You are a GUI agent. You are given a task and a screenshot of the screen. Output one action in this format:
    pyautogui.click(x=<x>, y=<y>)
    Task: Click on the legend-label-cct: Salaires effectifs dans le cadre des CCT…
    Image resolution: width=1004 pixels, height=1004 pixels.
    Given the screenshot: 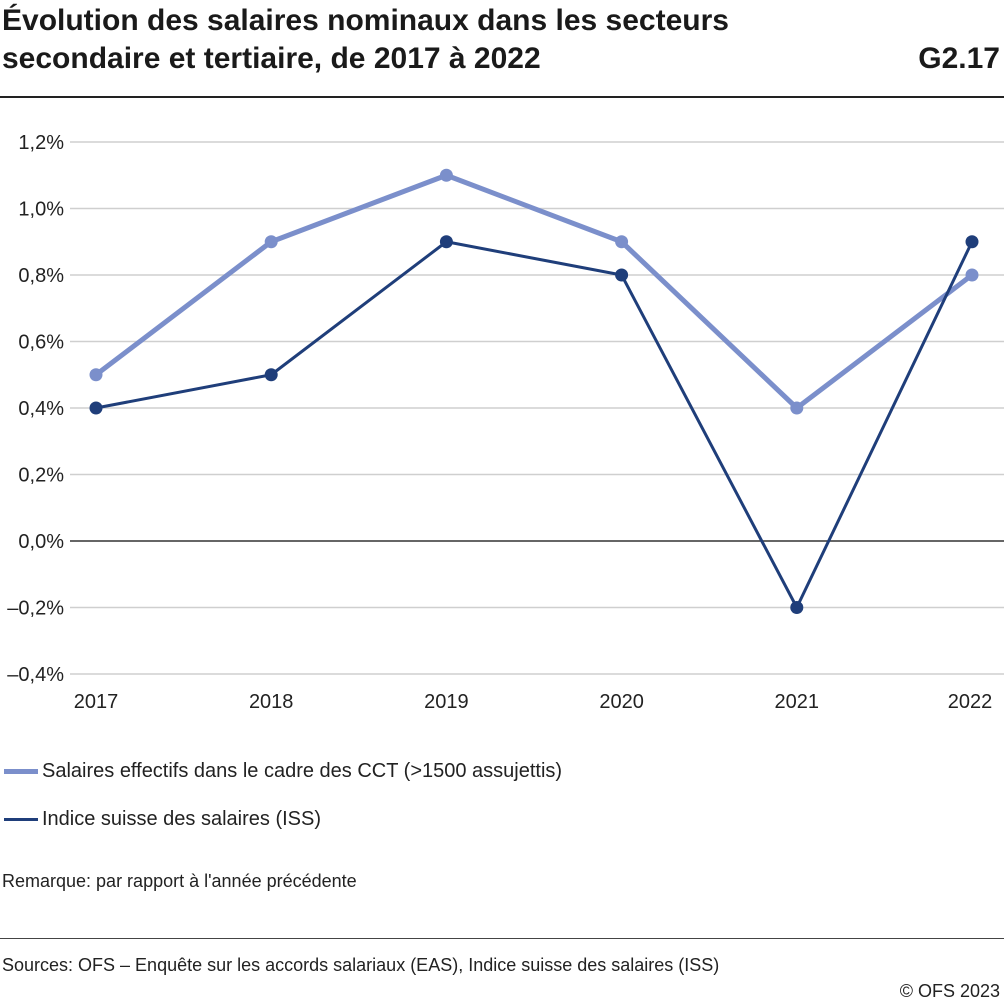 What is the action you would take?
    pyautogui.click(x=302, y=771)
    